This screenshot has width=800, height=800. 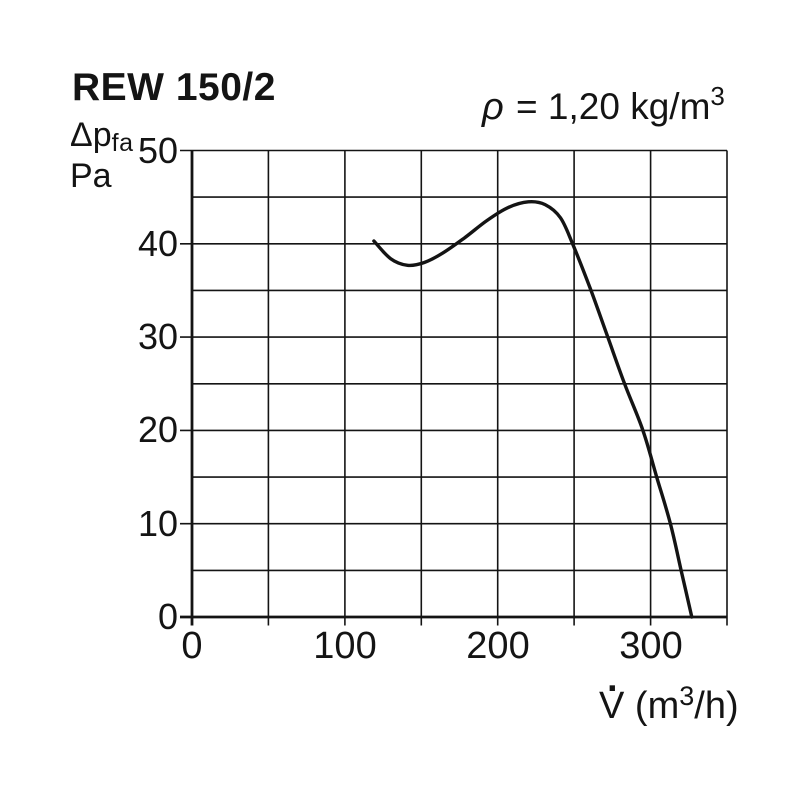 What do you see at coordinates (608, 106) in the screenshot?
I see `density-value: = 1,20 kg/m` at bounding box center [608, 106].